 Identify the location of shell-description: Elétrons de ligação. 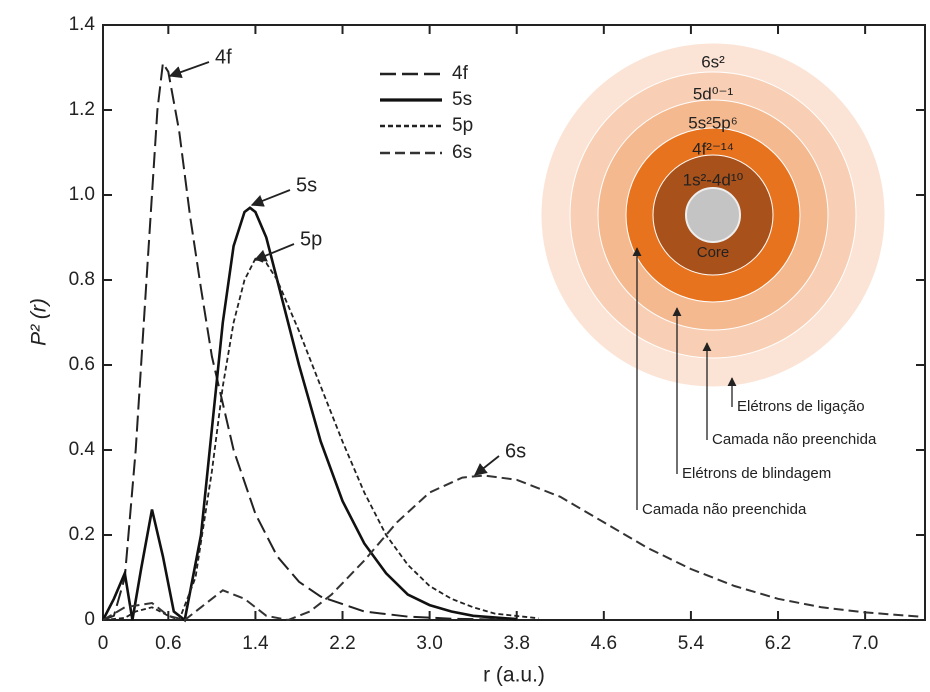
(801, 406).